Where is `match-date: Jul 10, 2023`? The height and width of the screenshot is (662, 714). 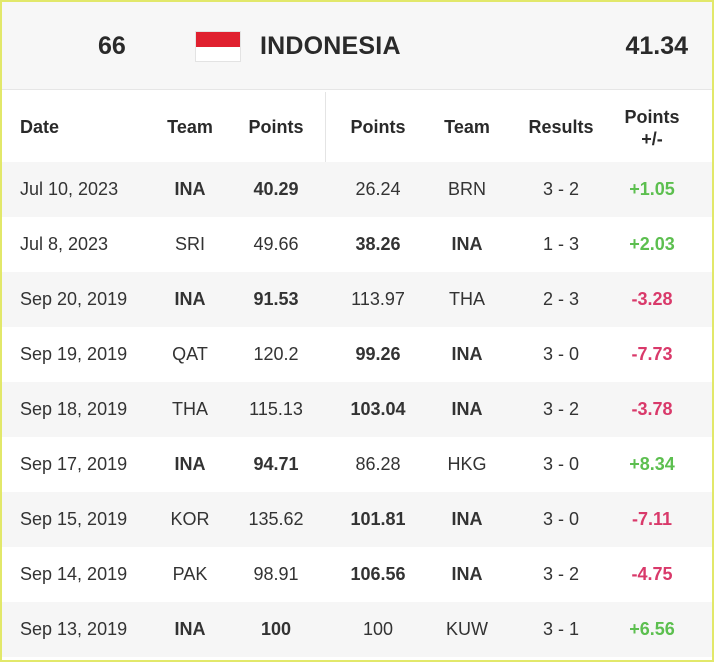 match-date: Jul 10, 2023 is located at coordinates (69, 189).